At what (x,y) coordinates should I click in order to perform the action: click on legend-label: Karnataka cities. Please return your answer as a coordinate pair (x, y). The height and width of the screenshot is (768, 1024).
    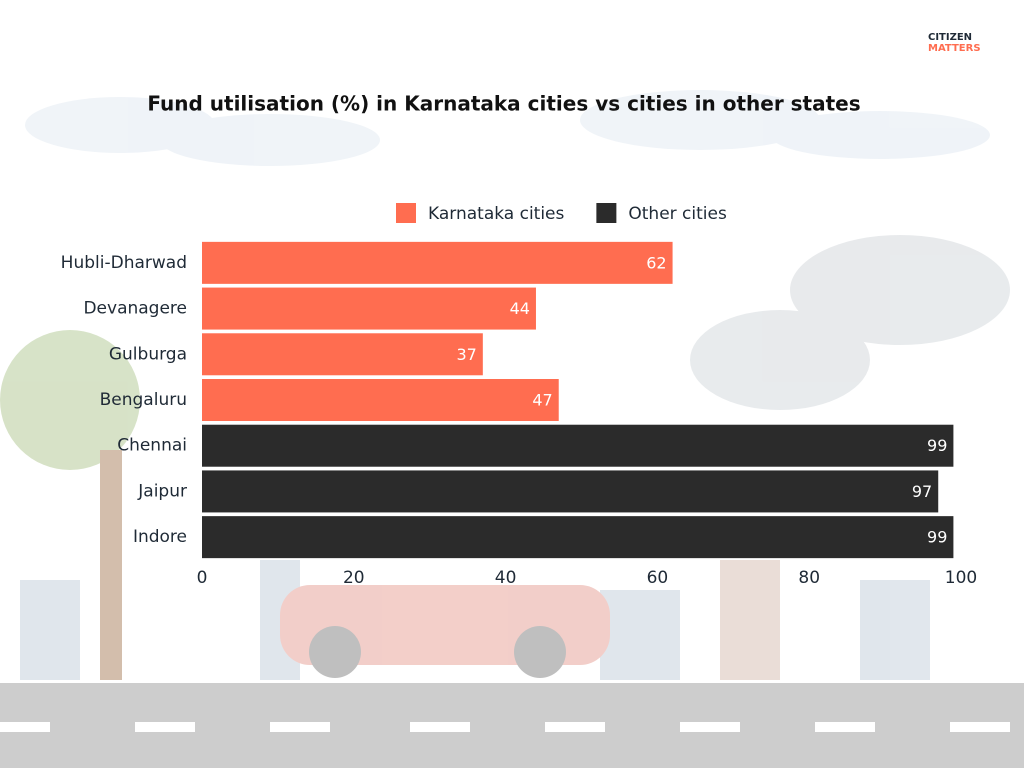
    Looking at the image, I should click on (496, 214).